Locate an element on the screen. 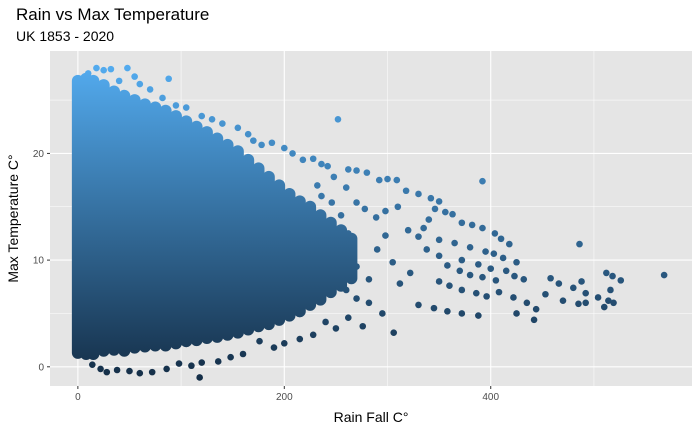 The height and width of the screenshot is (432, 700). x-tick-label: 0 is located at coordinates (78, 397).